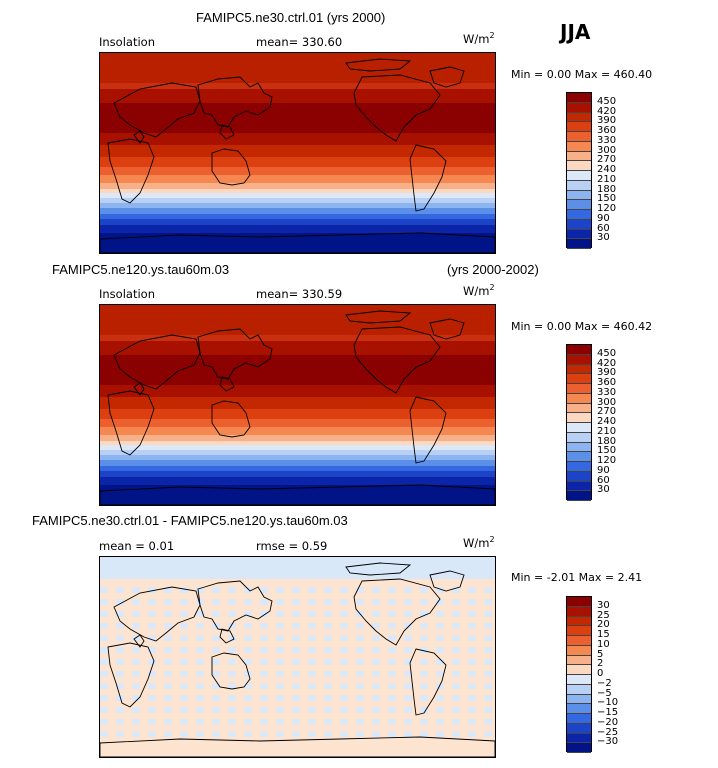 This screenshot has width=718, height=768. What do you see at coordinates (607, 130) in the screenshot?
I see `panel1-colorbar-tick-label: 360` at bounding box center [607, 130].